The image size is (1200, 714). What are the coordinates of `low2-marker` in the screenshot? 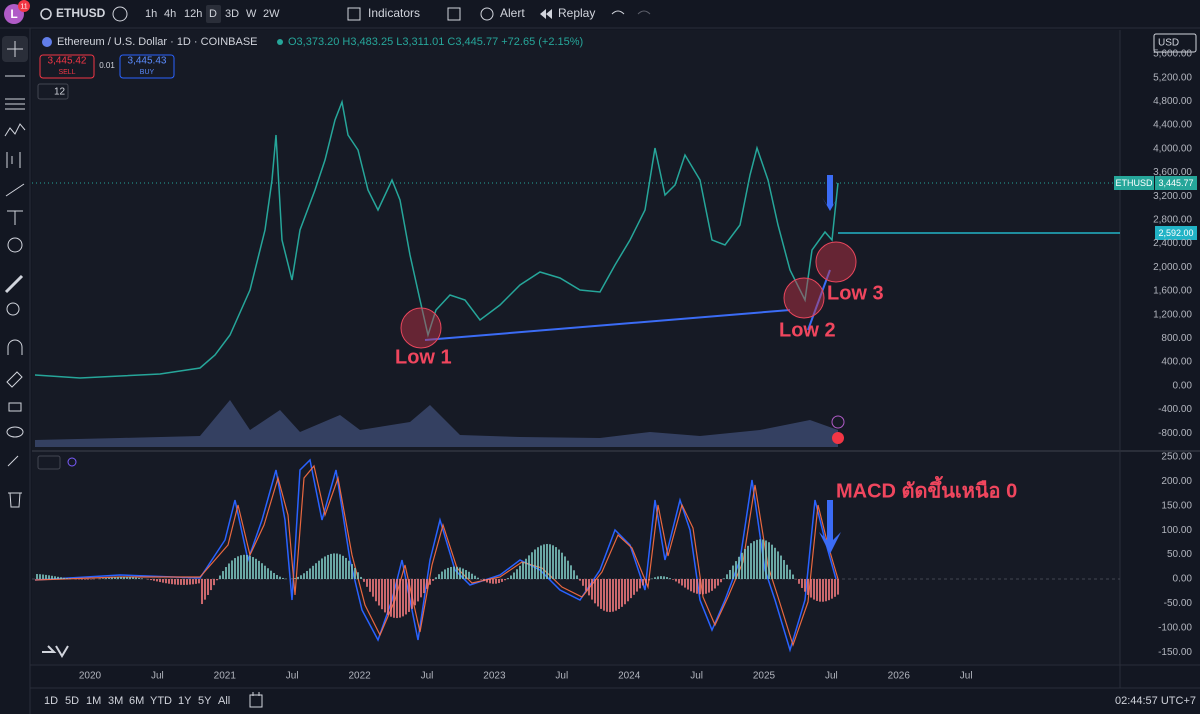 It's located at (804, 298).